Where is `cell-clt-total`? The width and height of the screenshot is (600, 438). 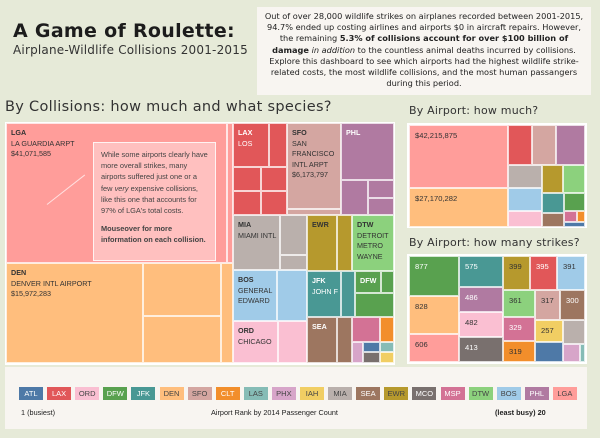
cell-clt-total is located at coordinates (581, 216).